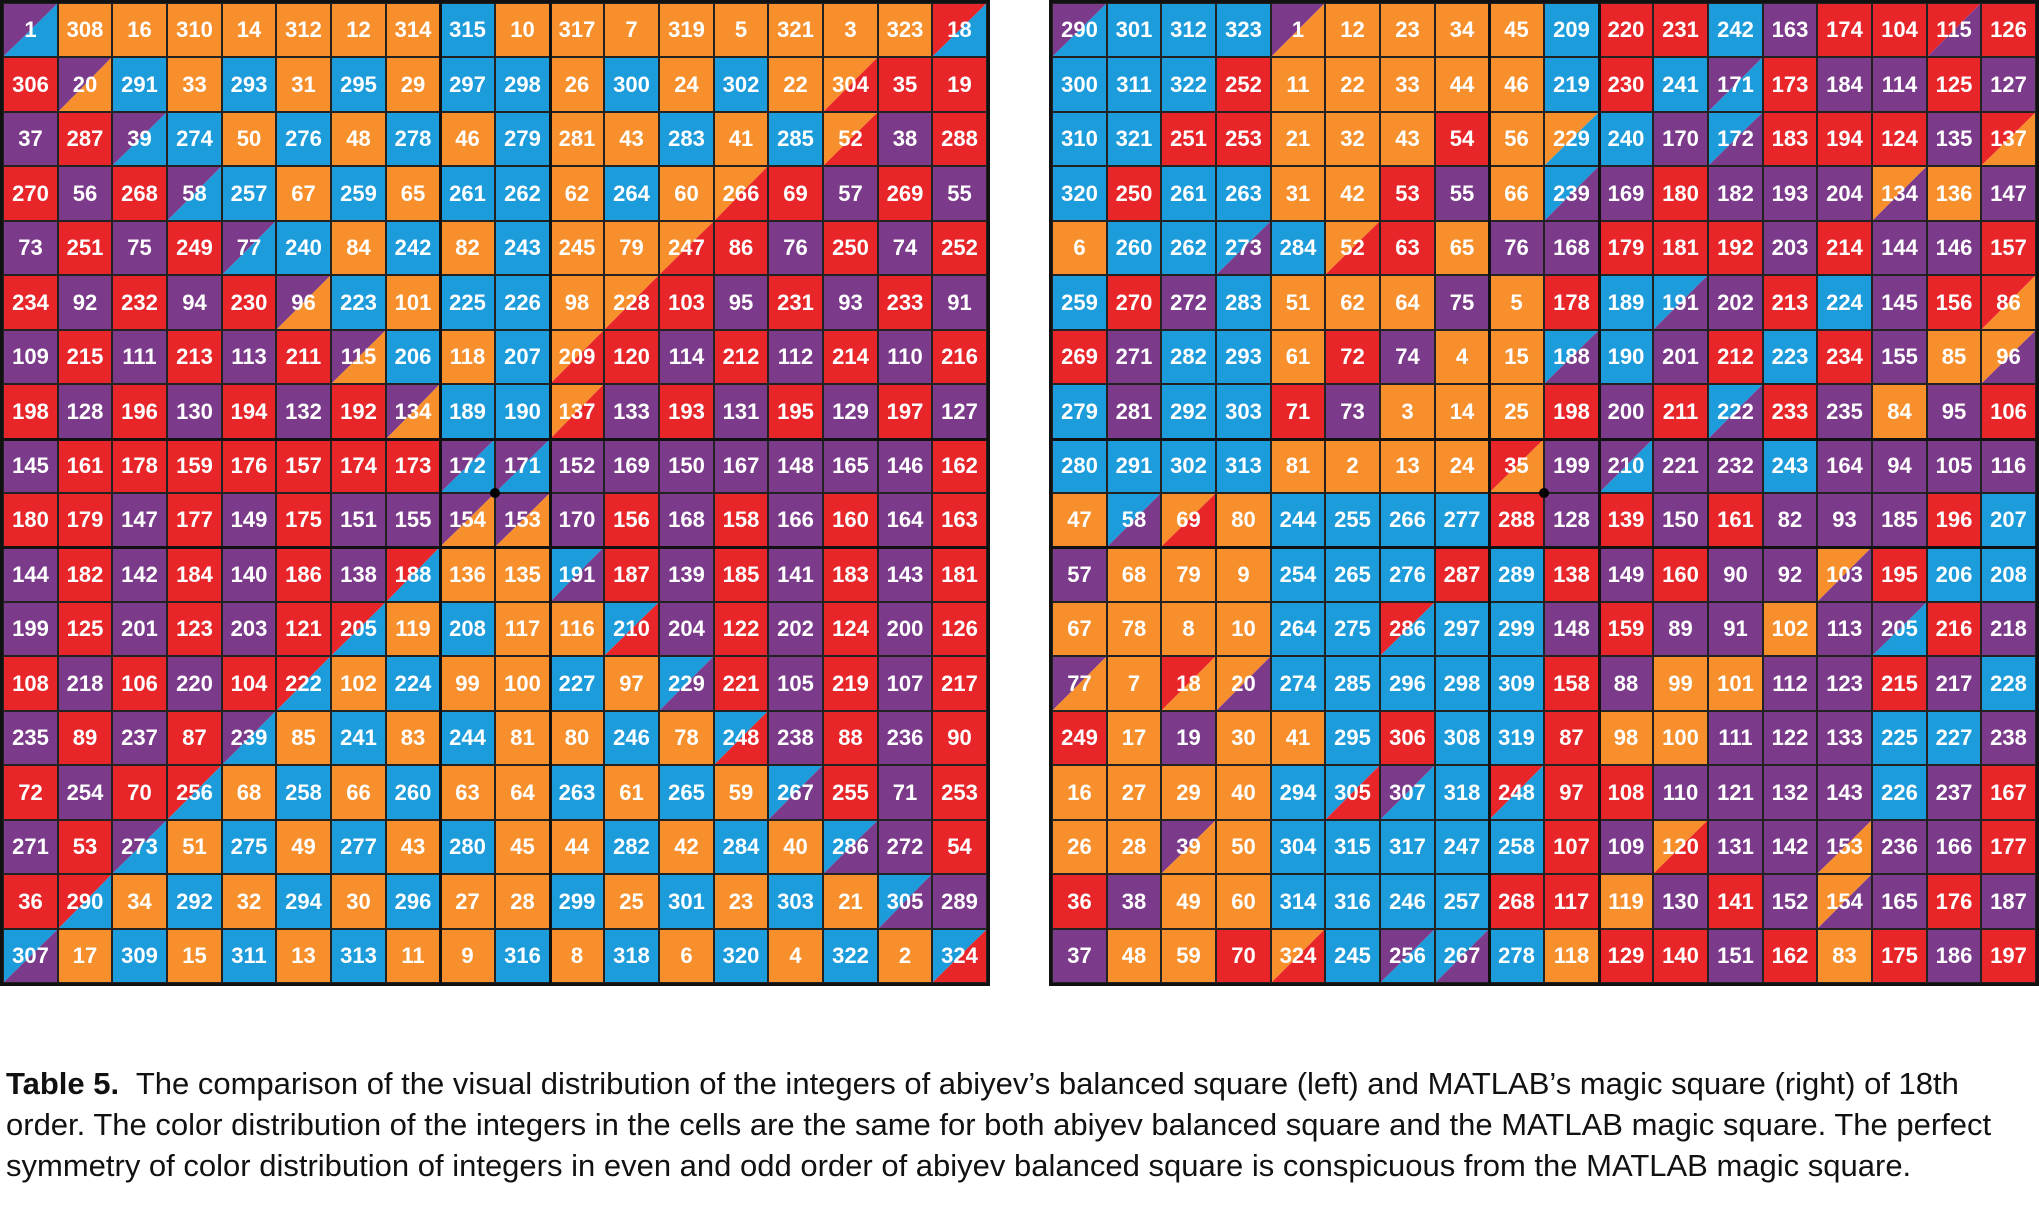 This screenshot has height=1228, width=2039. What do you see at coordinates (303, 465) in the screenshot?
I see `cell-value: 157` at bounding box center [303, 465].